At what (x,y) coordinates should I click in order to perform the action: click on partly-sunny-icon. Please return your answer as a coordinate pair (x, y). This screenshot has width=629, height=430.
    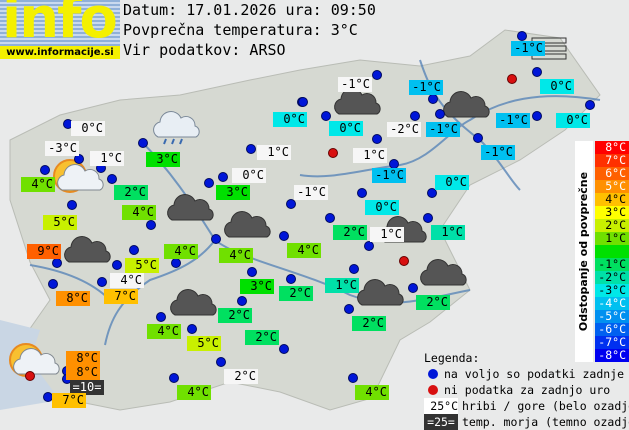
    Looking at the image, I should click on (34, 360).